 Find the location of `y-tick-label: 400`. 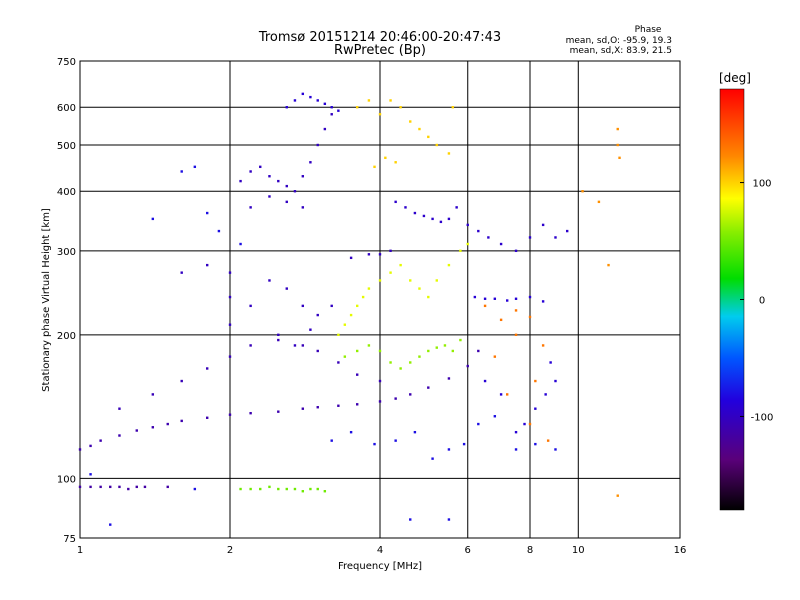

y-tick-label: 400 is located at coordinates (66, 192).